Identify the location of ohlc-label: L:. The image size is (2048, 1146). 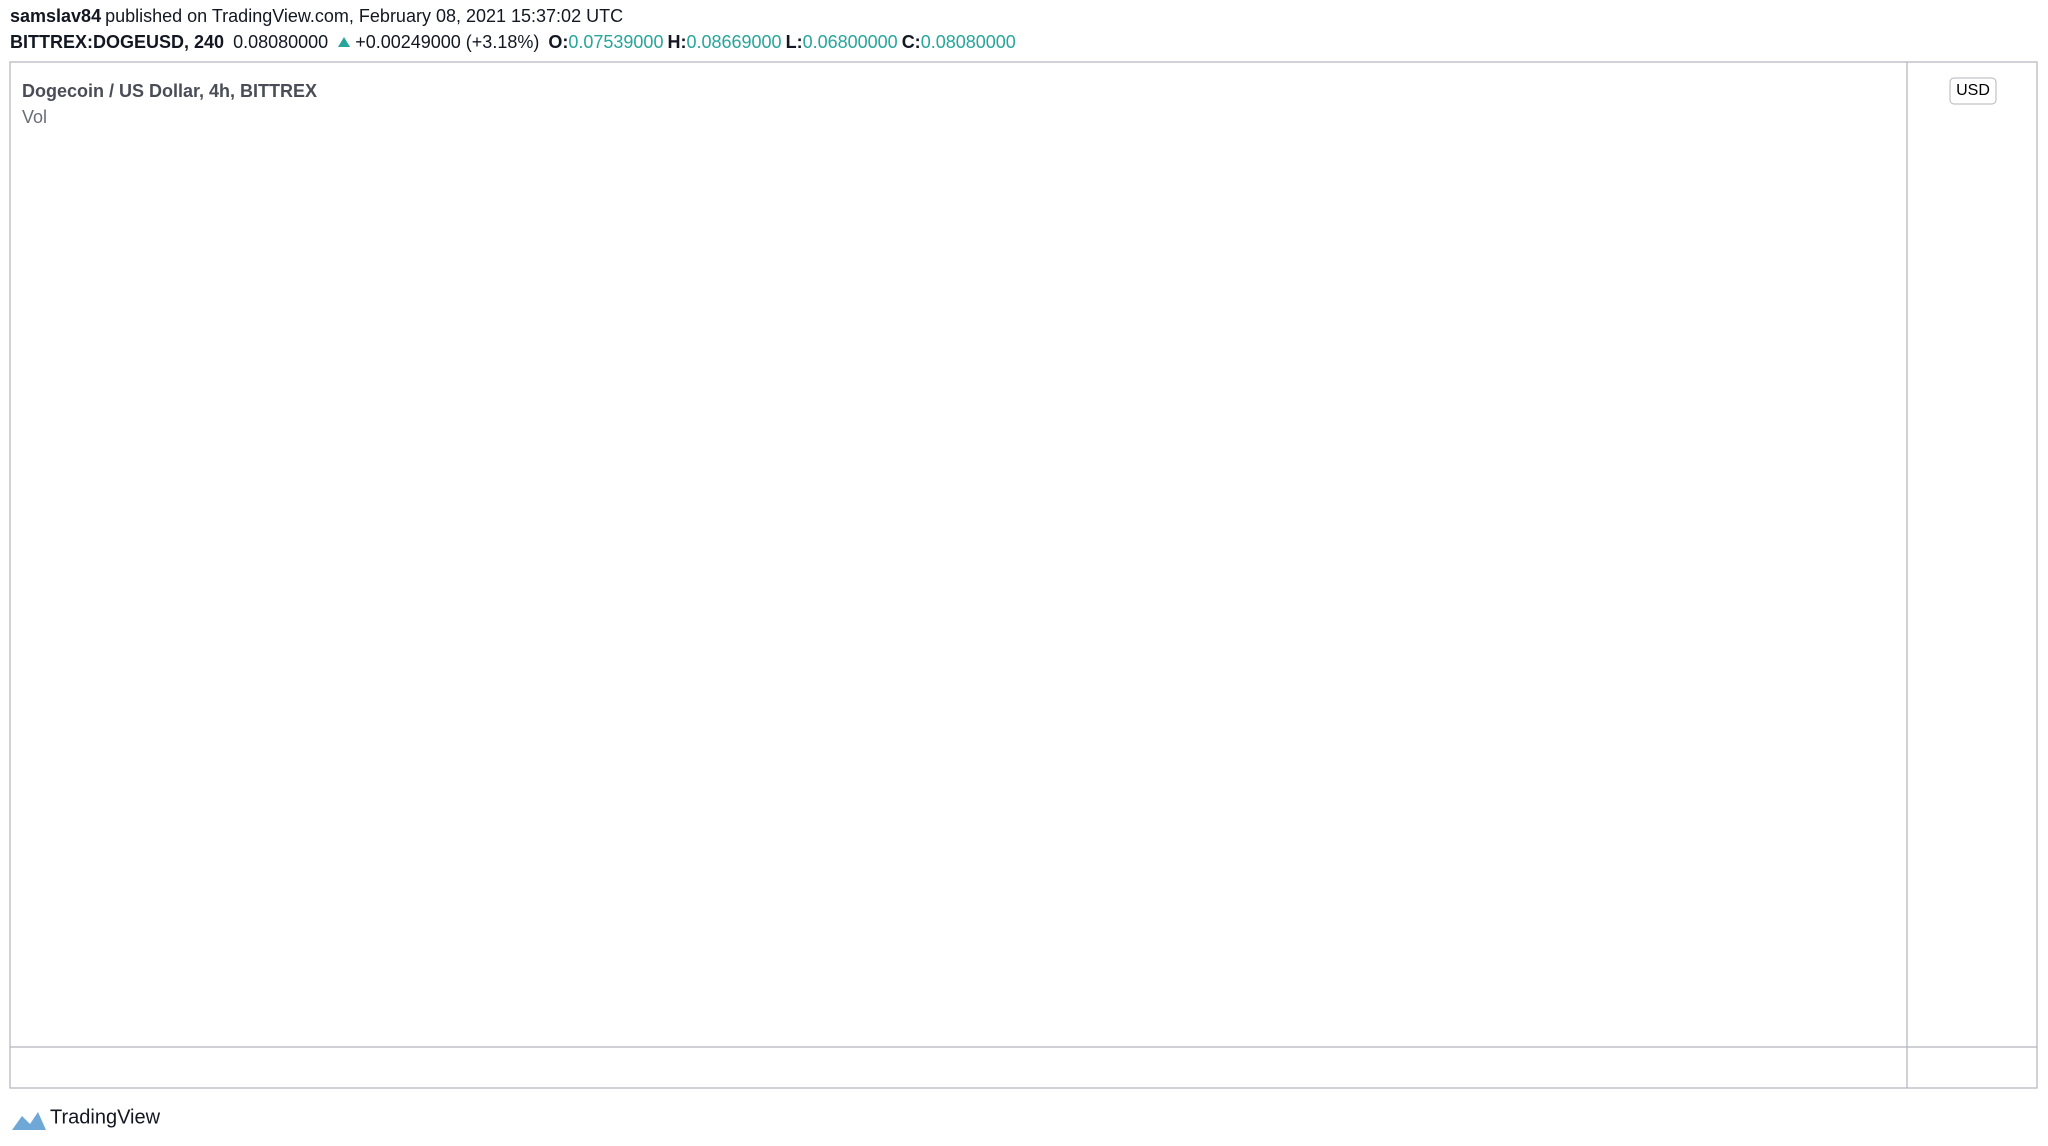
(794, 42).